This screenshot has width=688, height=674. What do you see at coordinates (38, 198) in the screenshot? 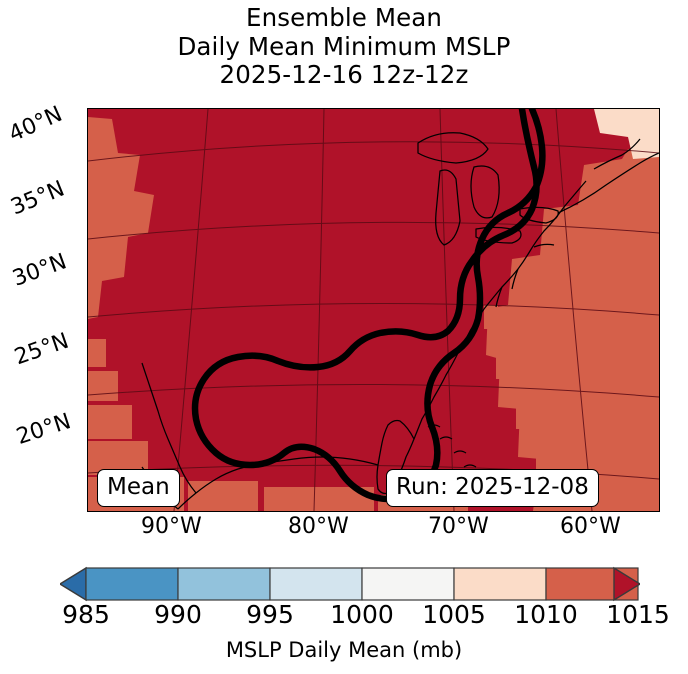
I see `lat-label-35N: 35°N` at bounding box center [38, 198].